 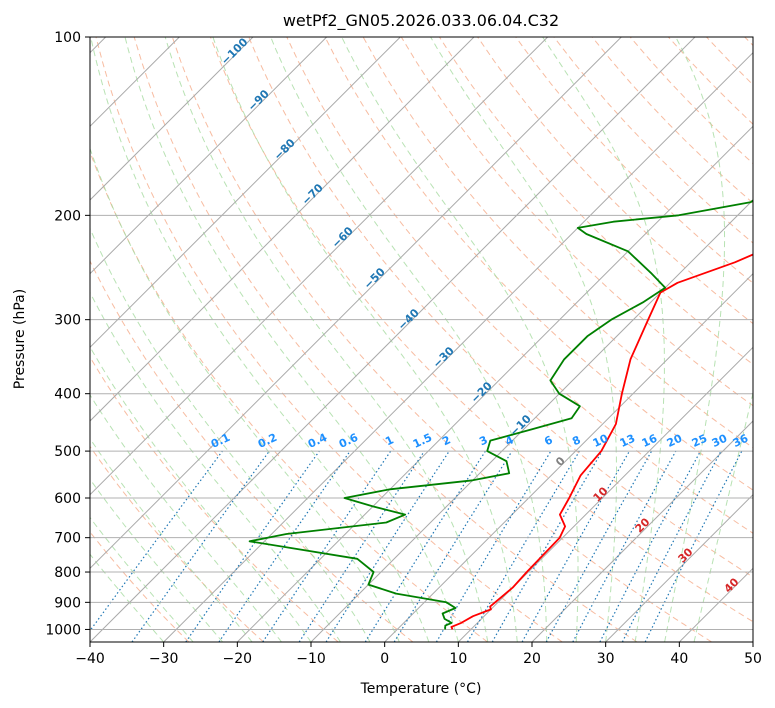 What do you see at coordinates (164, 659) in the screenshot?
I see `x-tick-label: −30` at bounding box center [164, 659].